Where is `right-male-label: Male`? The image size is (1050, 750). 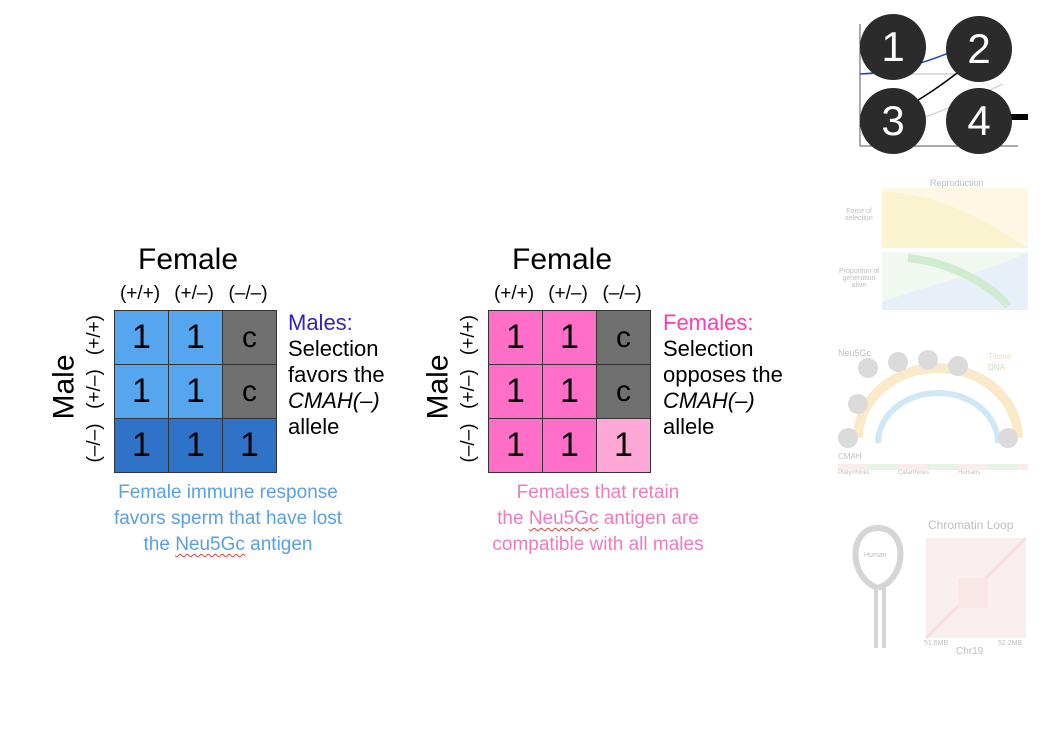
right-male-label: Male is located at coordinates (438, 387).